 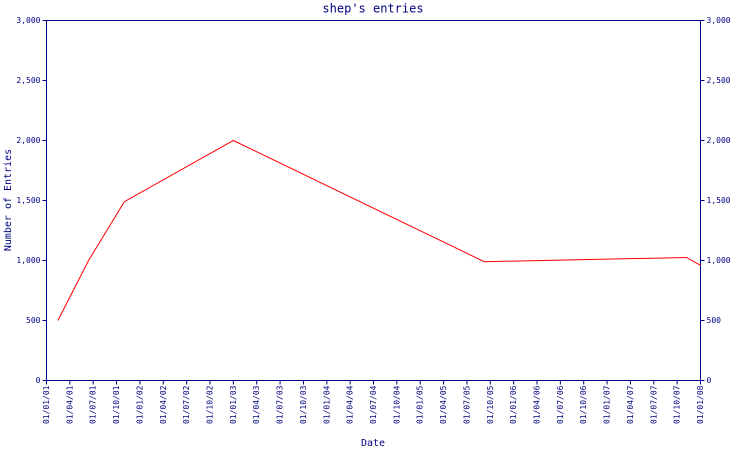 I want to click on y2-tick-label: 1,500, so click(x=719, y=200).